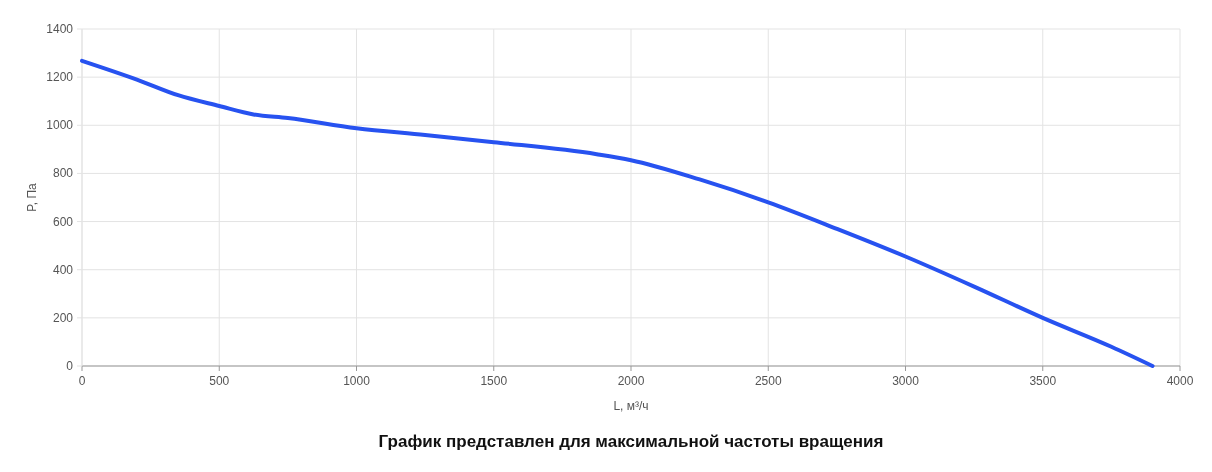 The height and width of the screenshot is (472, 1212). I want to click on y-tick-label: 200, so click(63, 317).